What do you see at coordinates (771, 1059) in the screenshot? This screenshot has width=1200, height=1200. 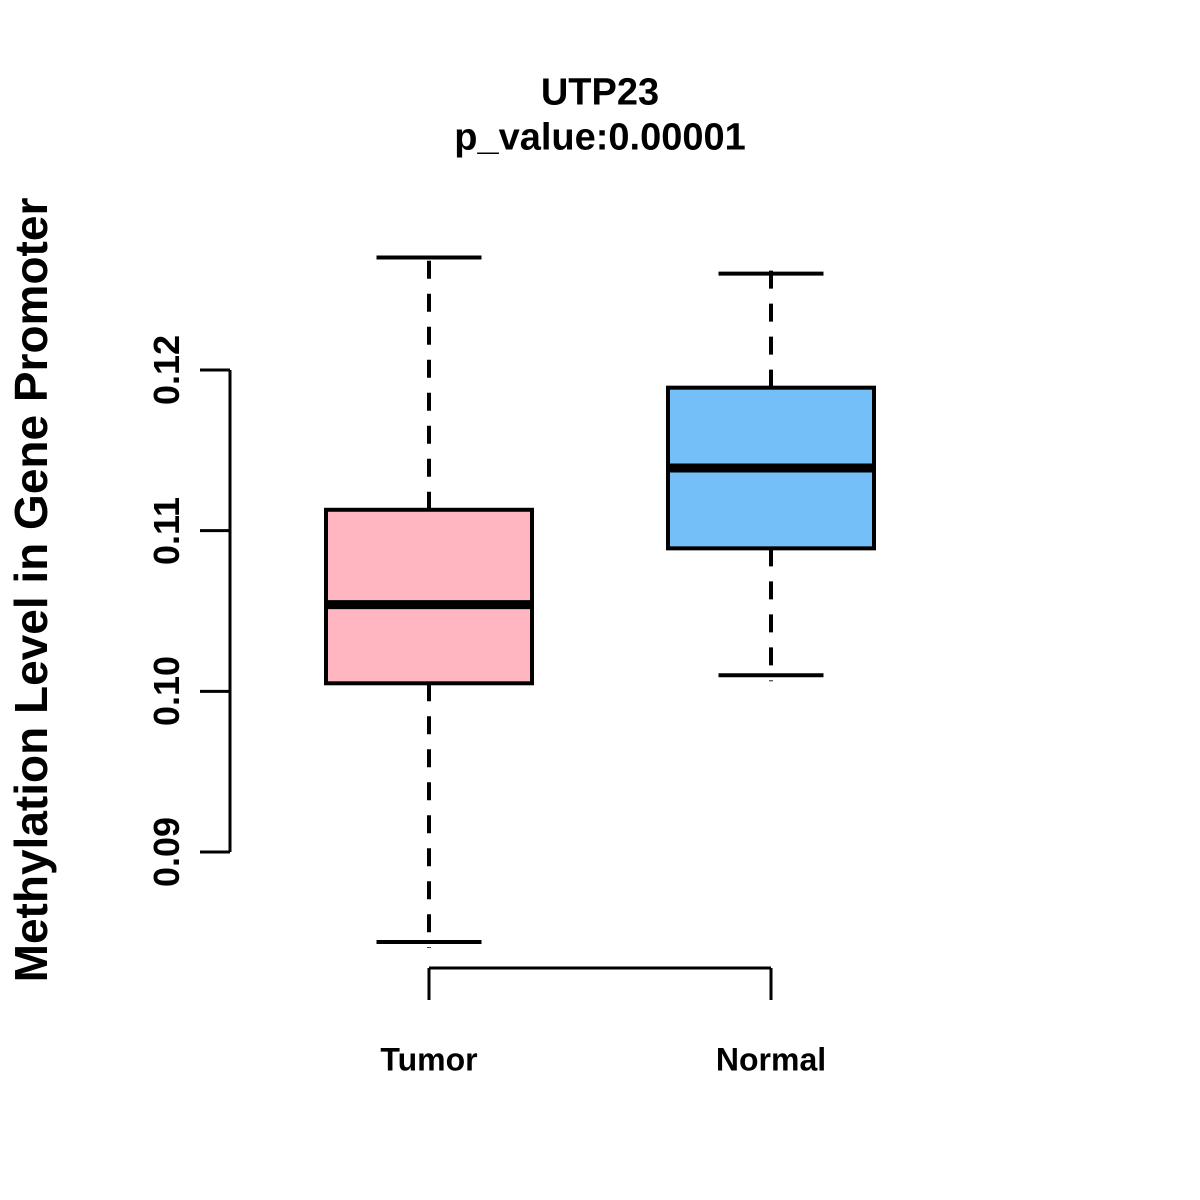 I see `category-label-normal: Normal` at bounding box center [771, 1059].